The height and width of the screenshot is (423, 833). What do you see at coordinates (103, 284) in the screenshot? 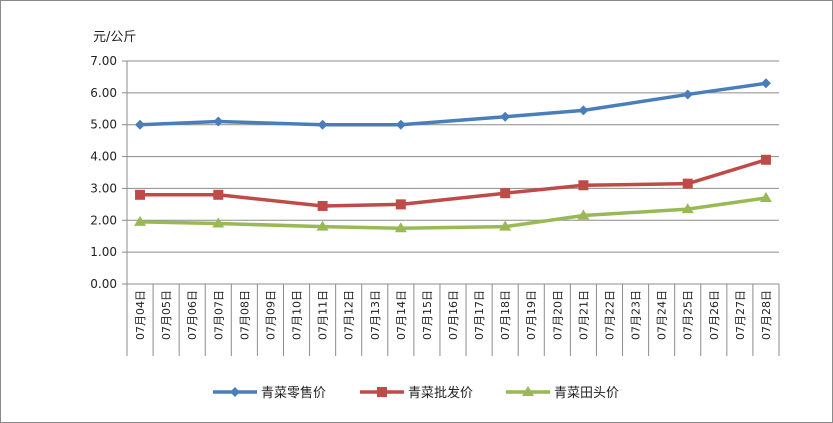
I see `y-tick-label: 0.00` at bounding box center [103, 284].